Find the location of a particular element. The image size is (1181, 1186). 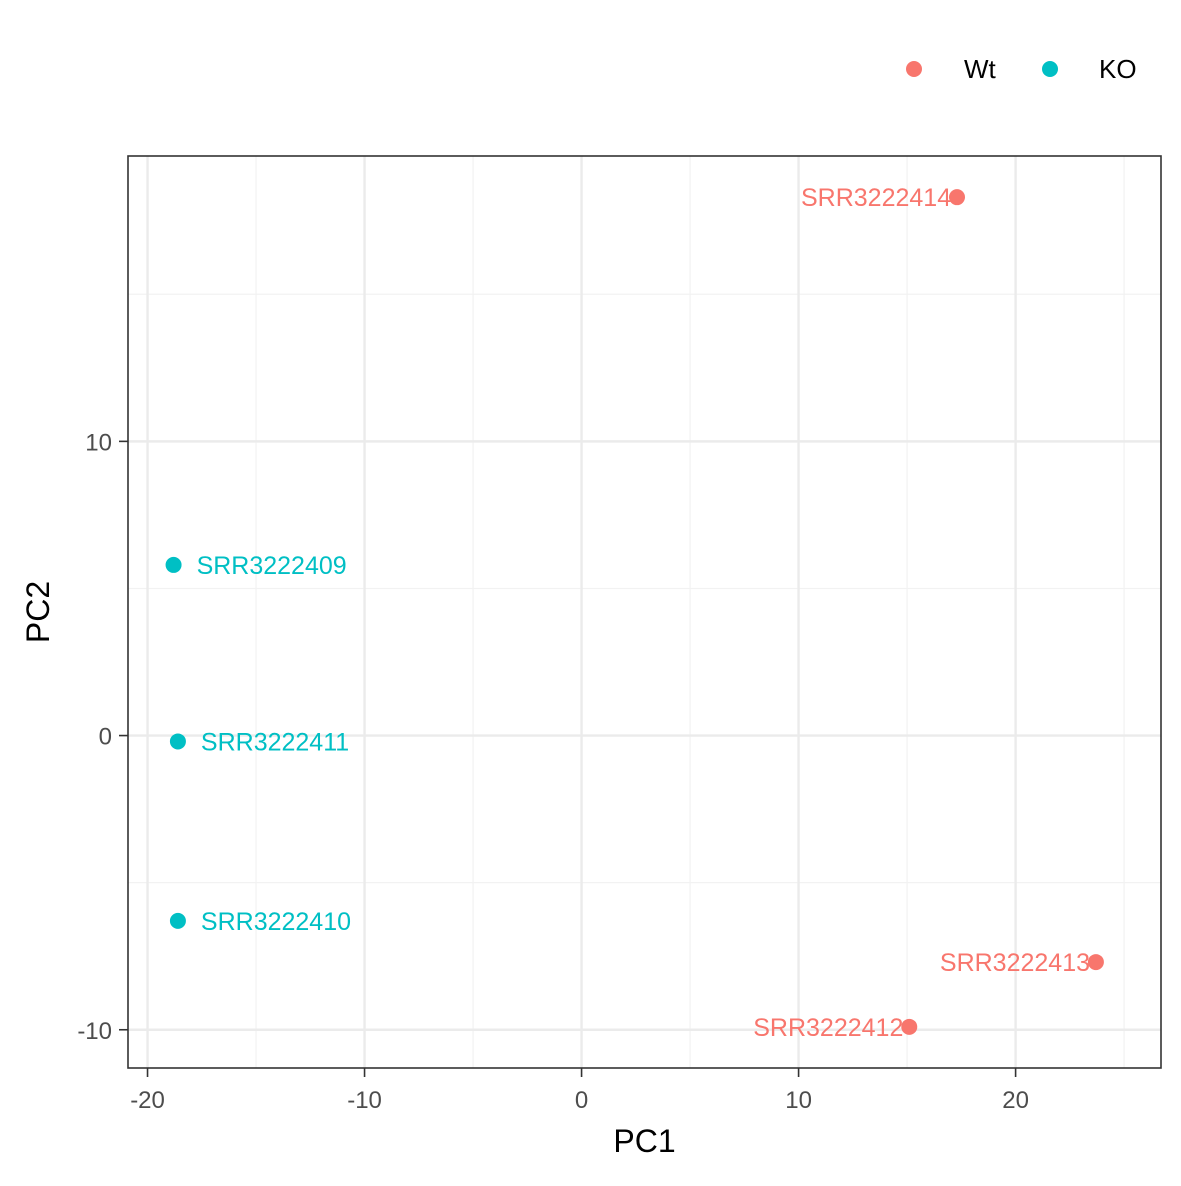

x-tick-label: -20 is located at coordinates (147, 1100).